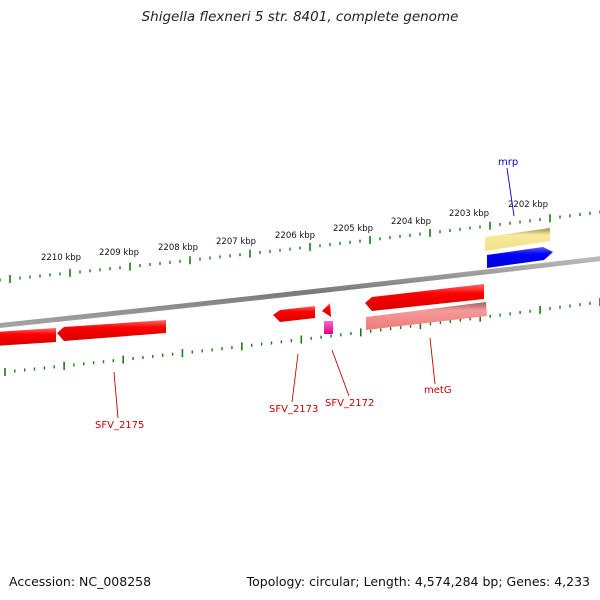  Describe the element at coordinates (80, 581) in the screenshot. I see `accession-label: Accession: NC_008258` at that location.